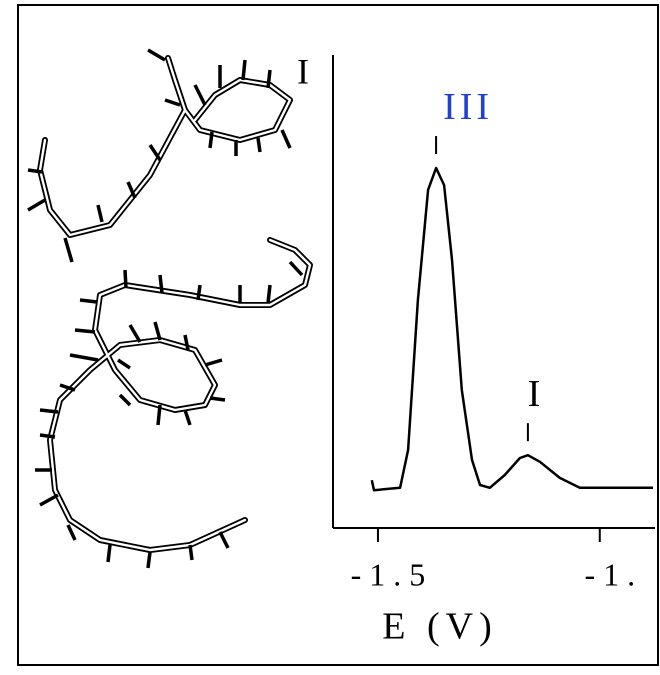  What do you see at coordinates (536, 394) in the screenshot?
I see `peak-label: I` at bounding box center [536, 394].